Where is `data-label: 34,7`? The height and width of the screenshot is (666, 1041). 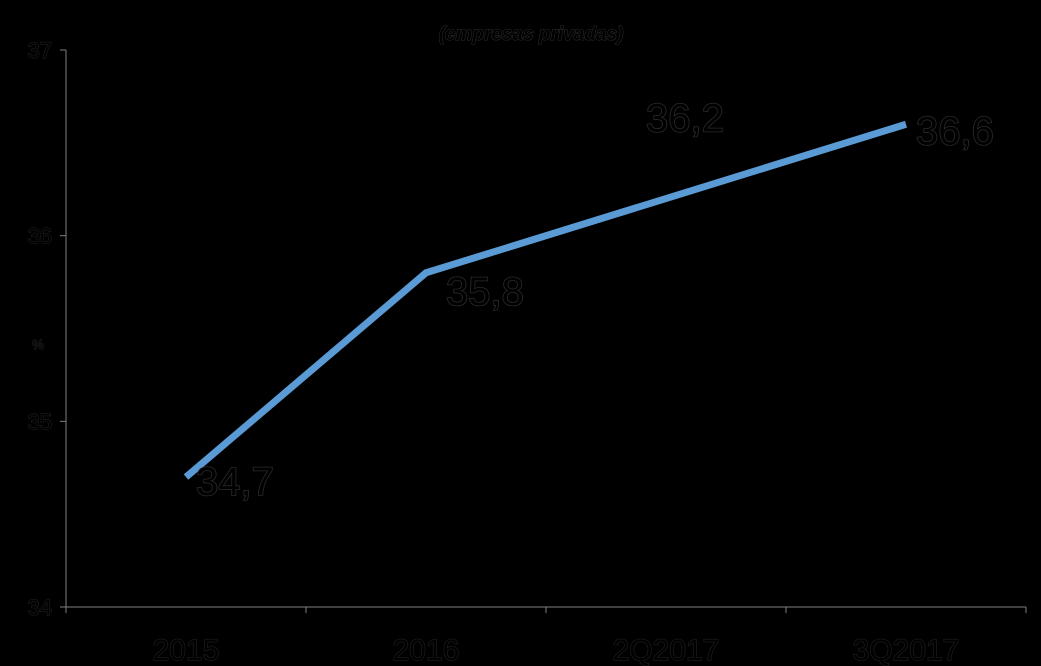 data-label: 34,7 is located at coordinates (235, 482).